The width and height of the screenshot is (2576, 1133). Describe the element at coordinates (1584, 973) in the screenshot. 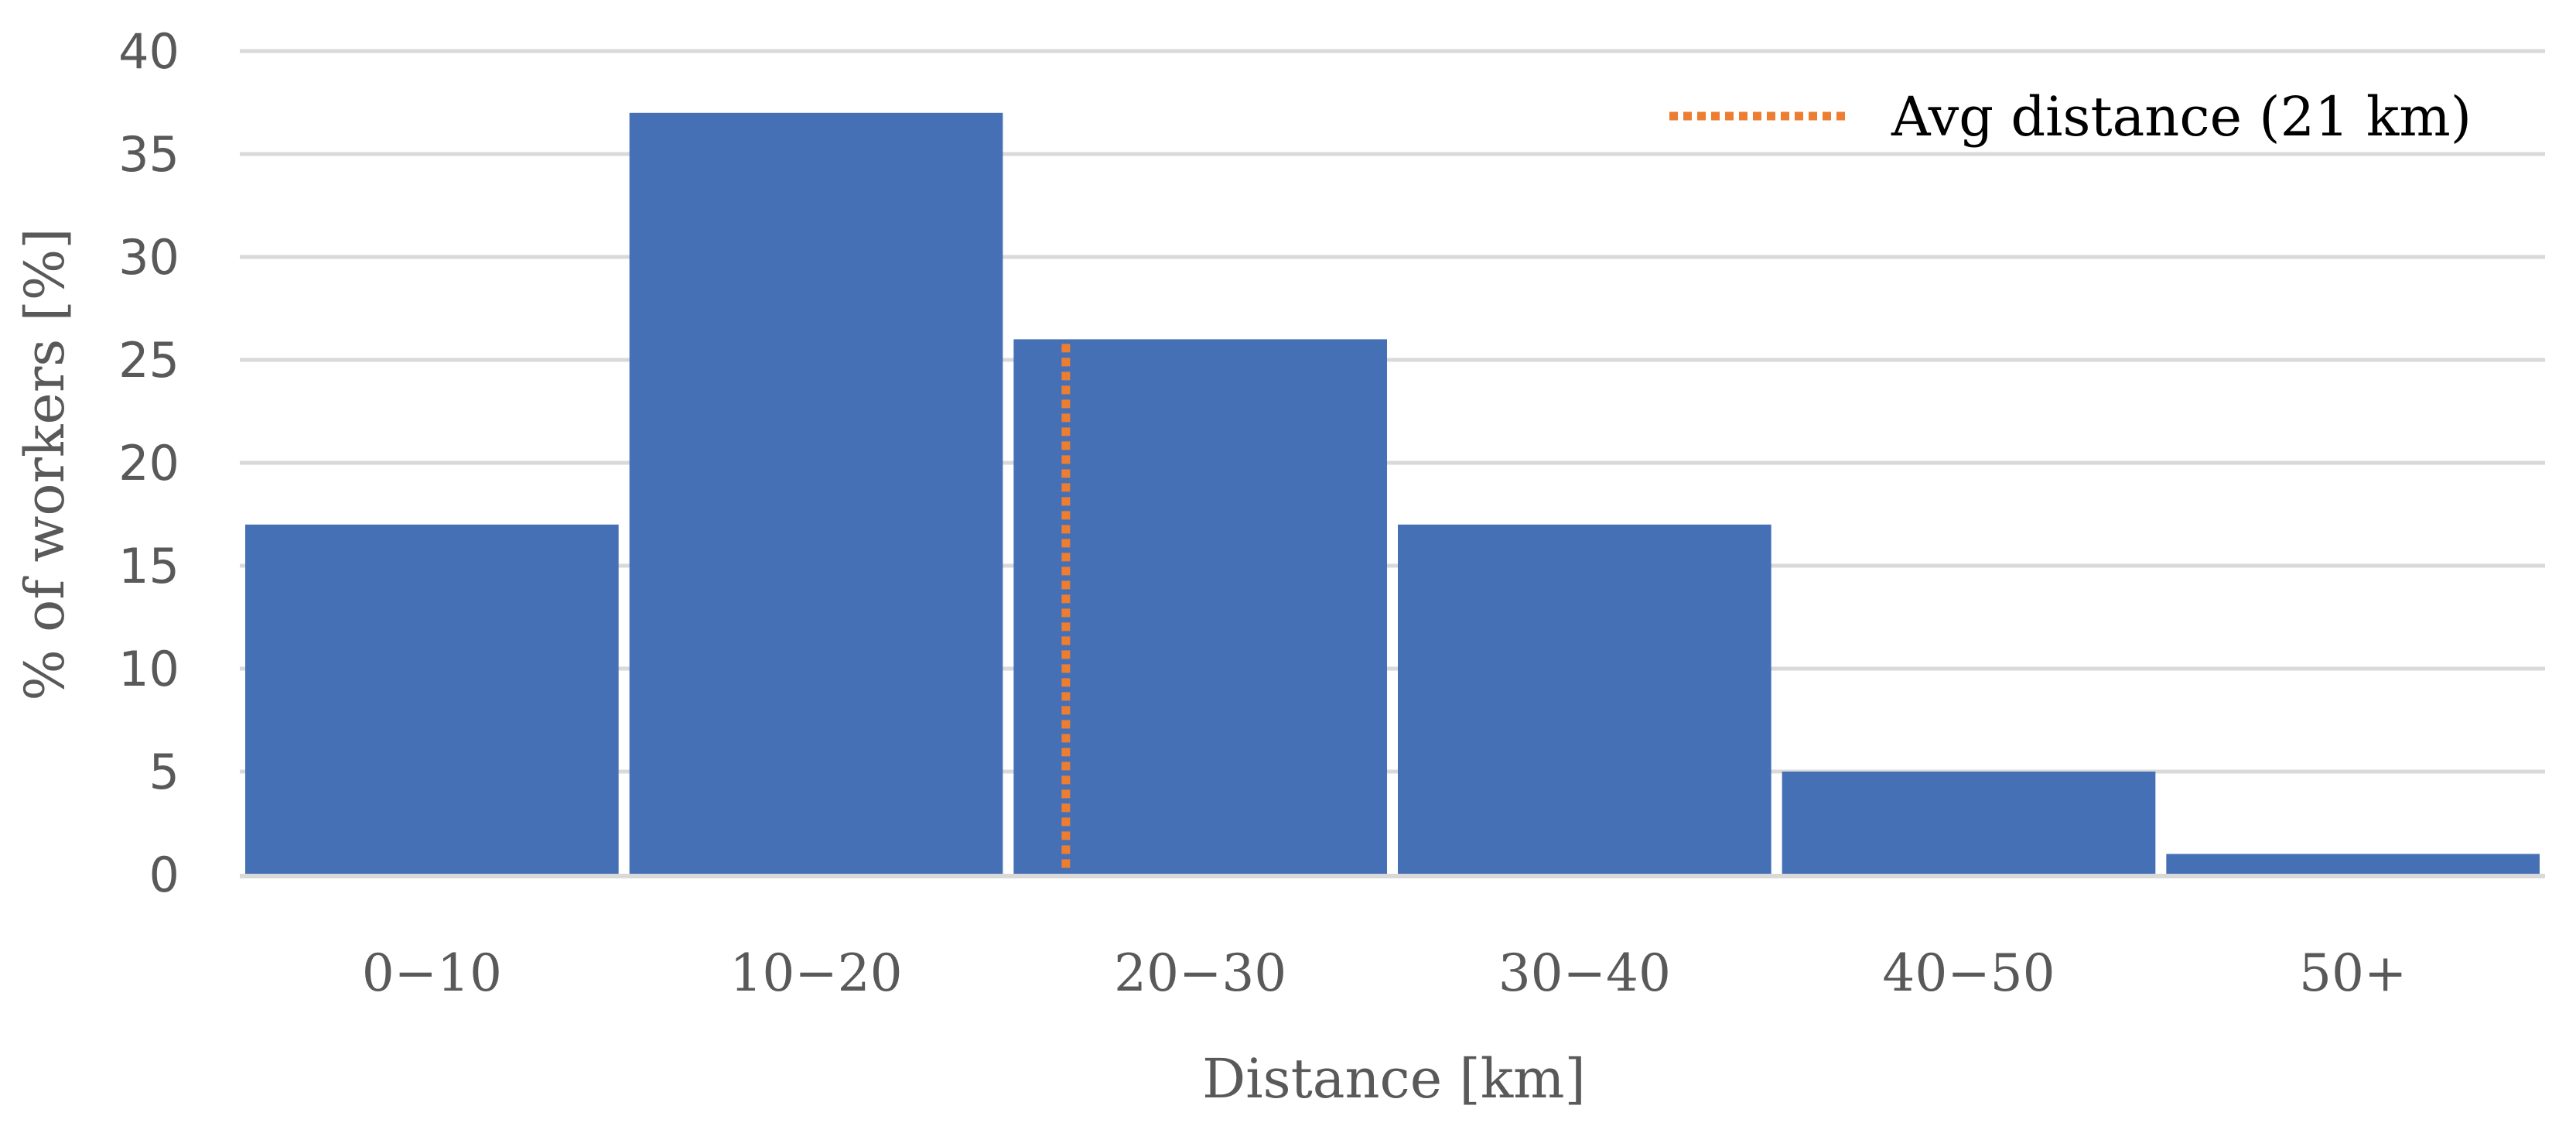

I see `x-tick-label-3: 30−40` at that location.